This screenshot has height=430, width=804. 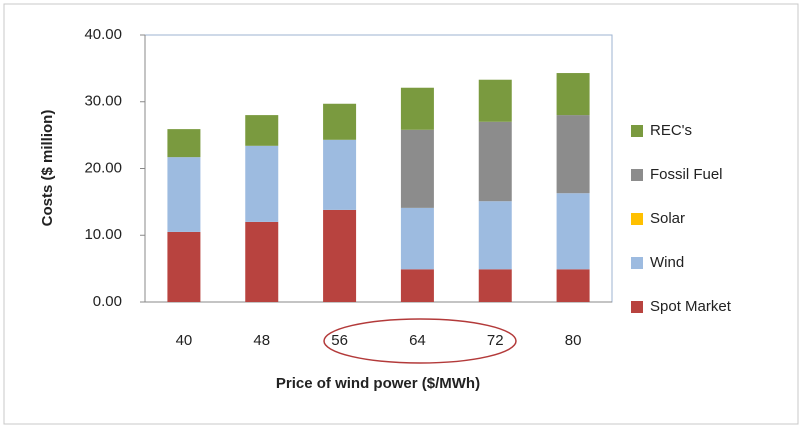 What do you see at coordinates (47, 168) in the screenshot?
I see `y-axis-title: Costs ($ million)` at bounding box center [47, 168].